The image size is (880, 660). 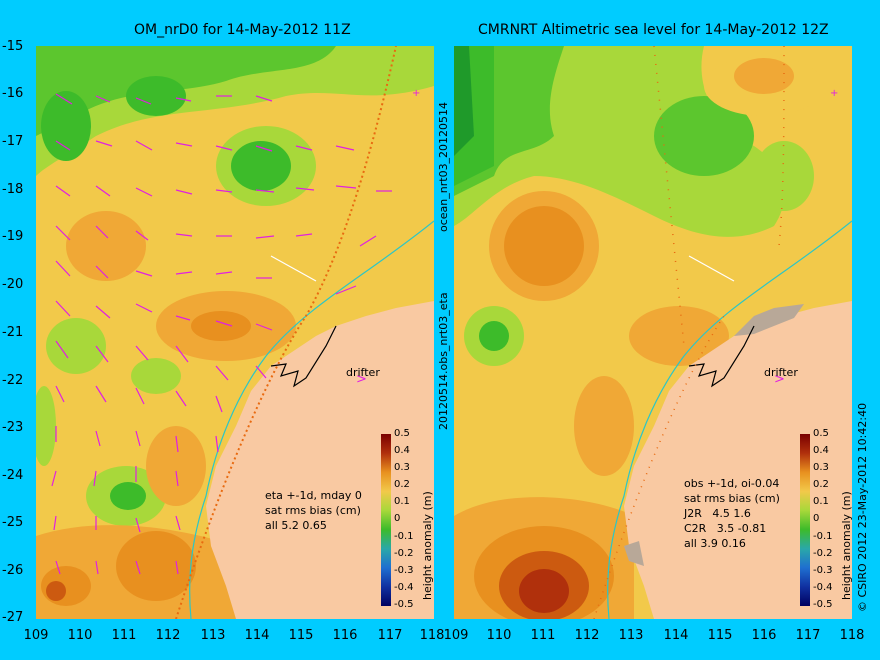 I want to click on left-colorbar-label: height anomaly (m), so click(x=427, y=545).